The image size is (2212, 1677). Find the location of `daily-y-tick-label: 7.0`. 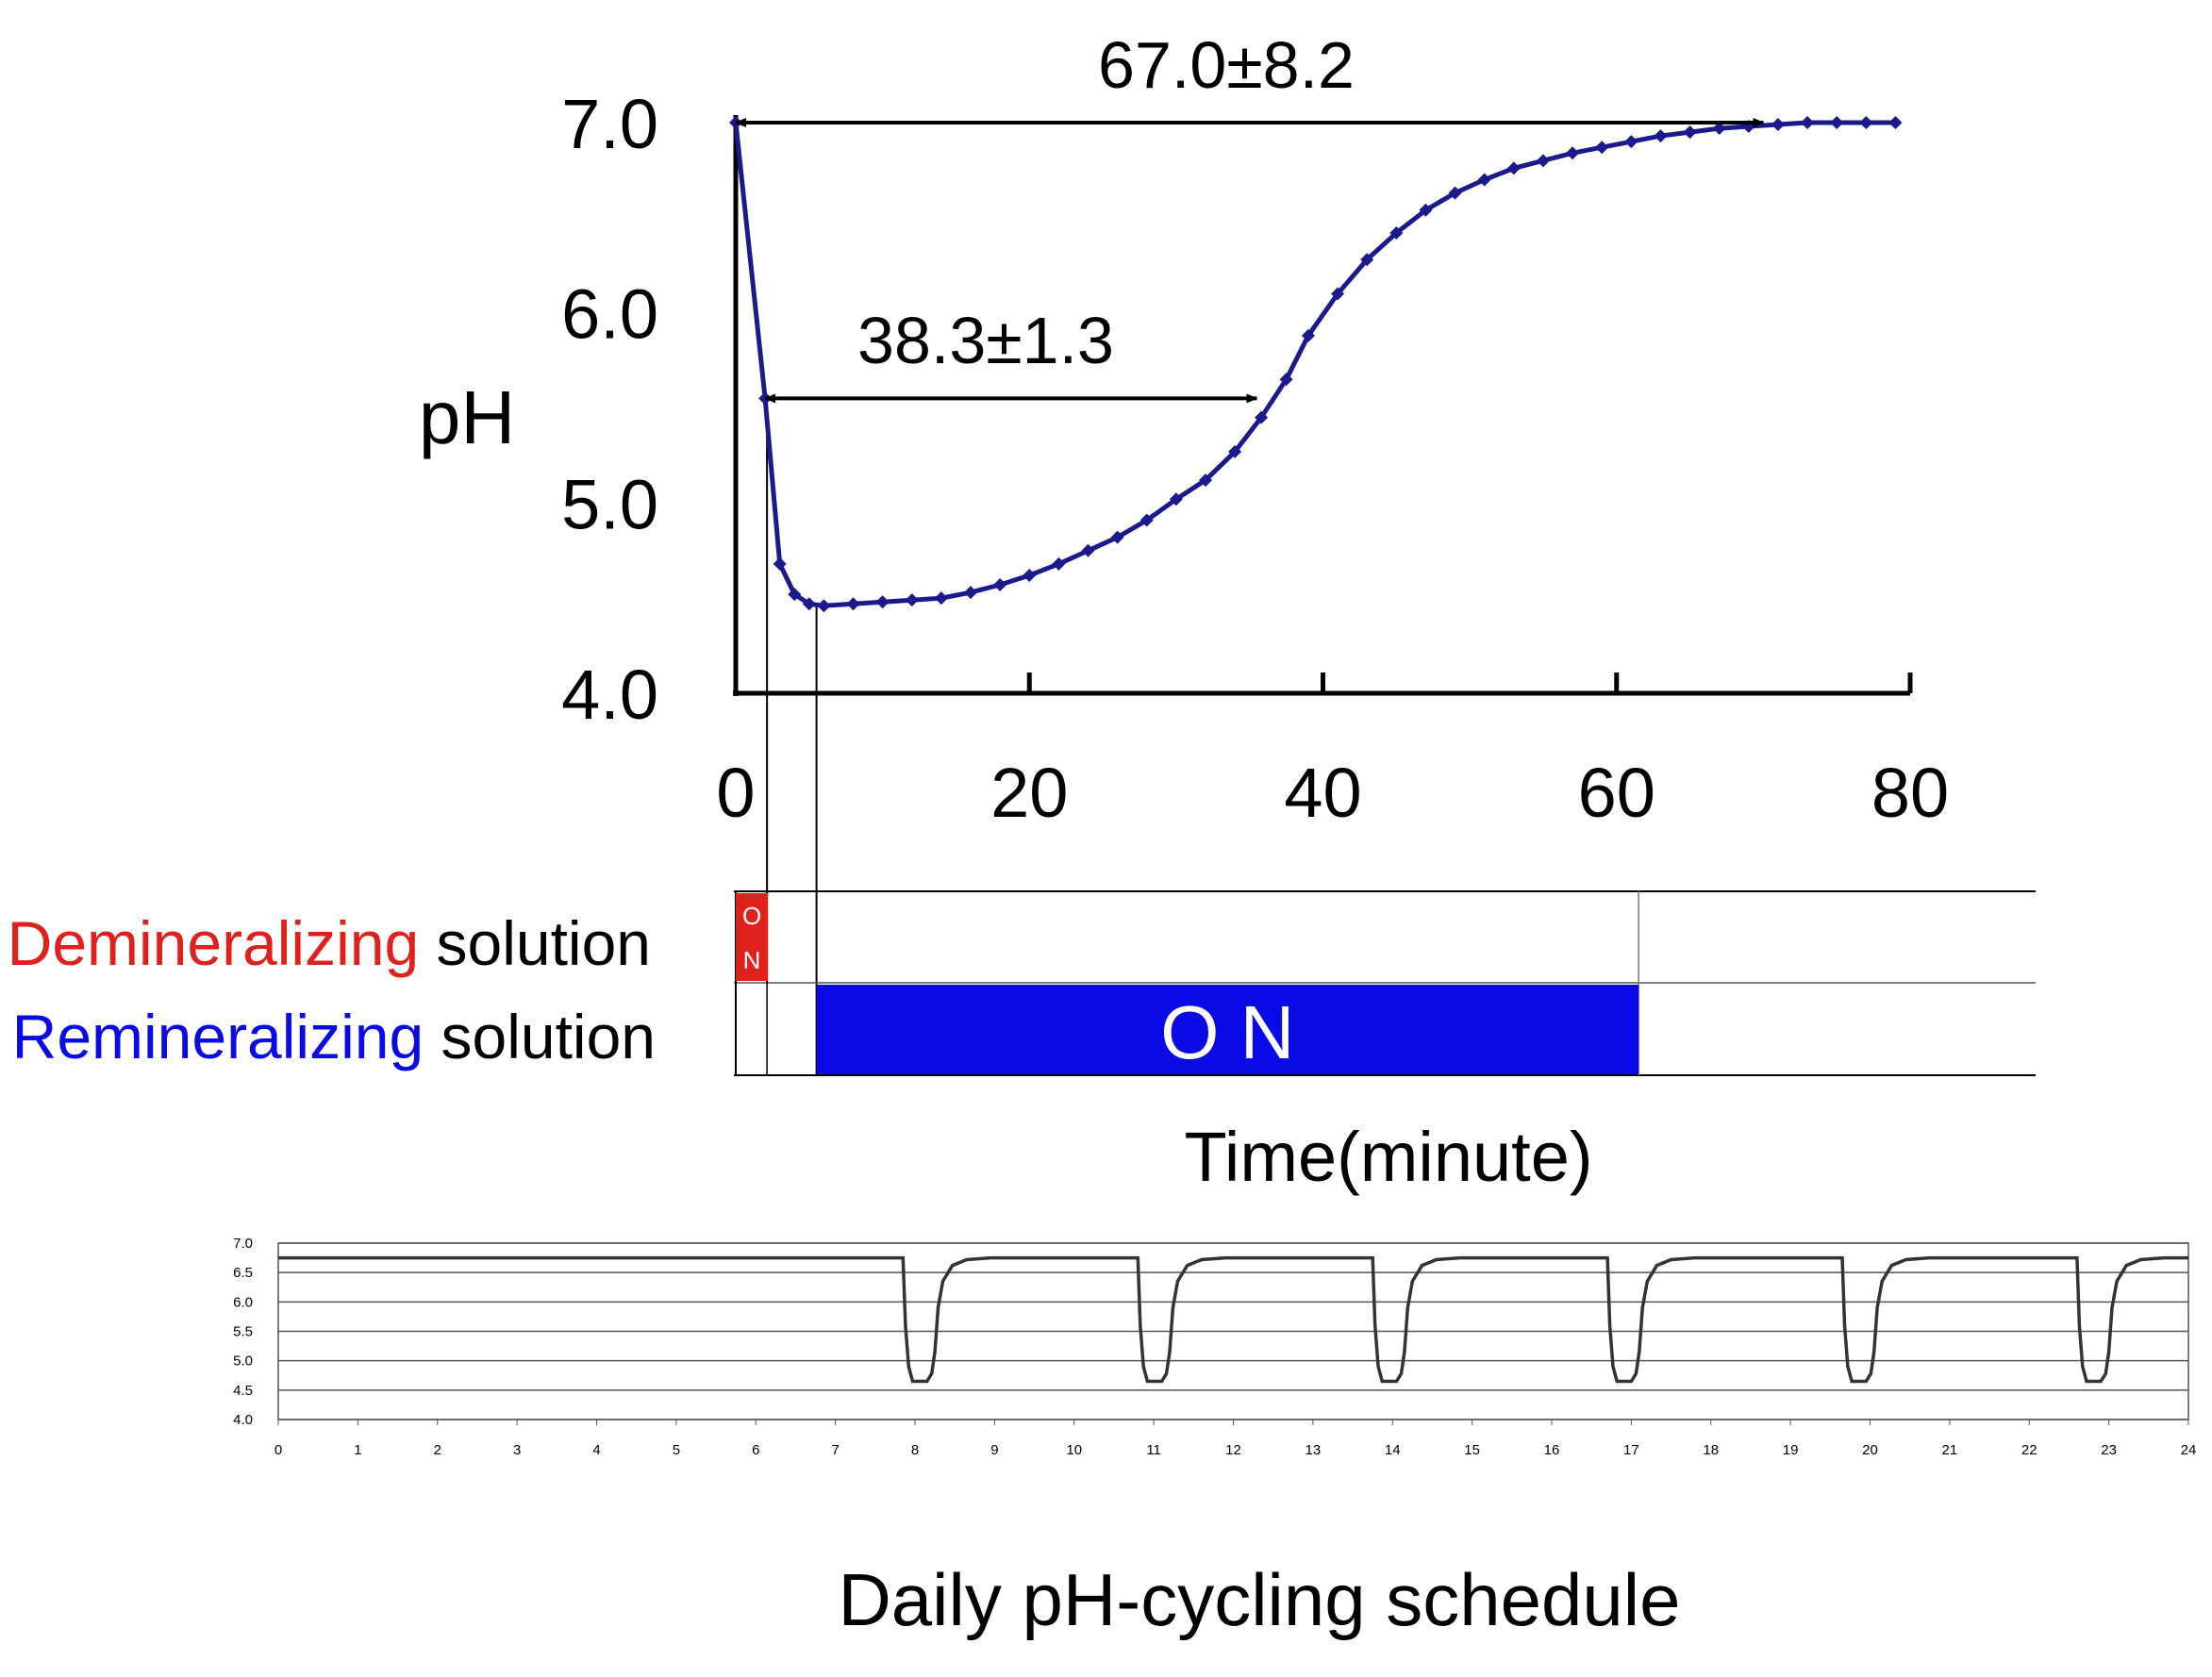

daily-y-tick-label: 7.0 is located at coordinates (243, 1244).